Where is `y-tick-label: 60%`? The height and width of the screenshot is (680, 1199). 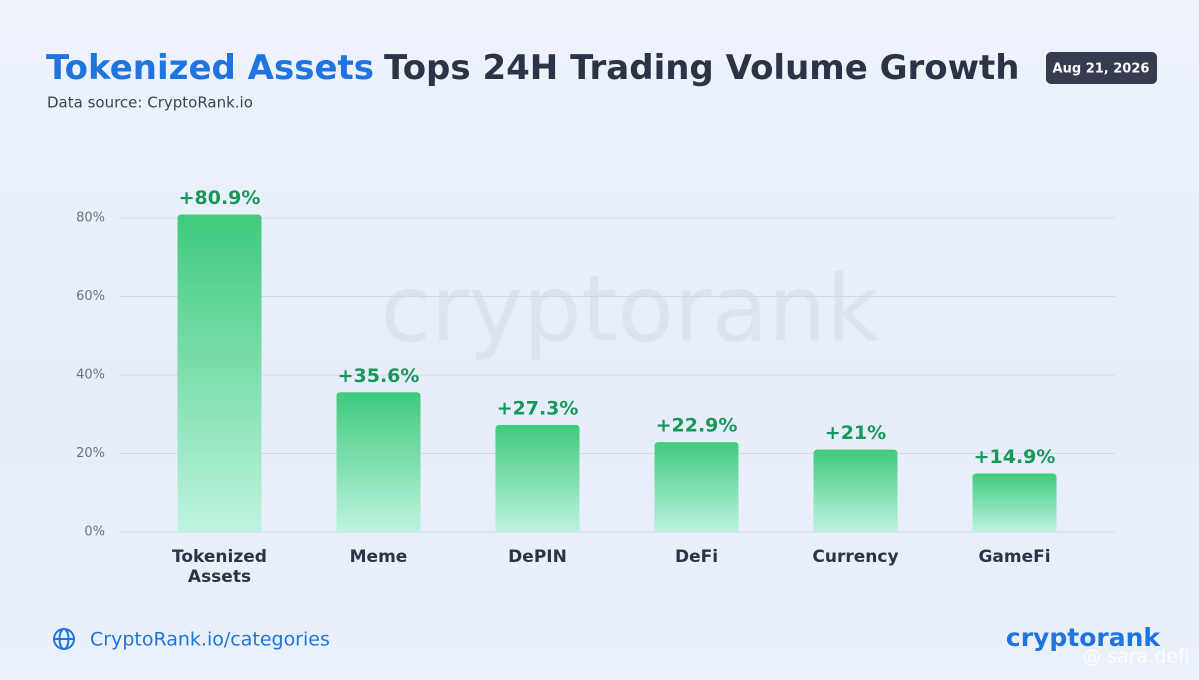
y-tick-label: 60% is located at coordinates (90, 296).